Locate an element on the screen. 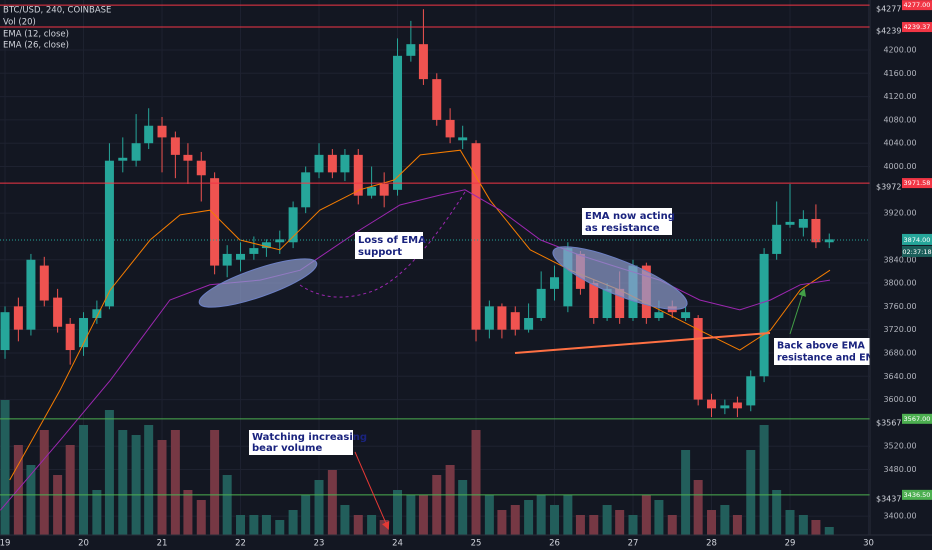 The width and height of the screenshot is (932, 550). price-label: 3436.50 is located at coordinates (917, 495).